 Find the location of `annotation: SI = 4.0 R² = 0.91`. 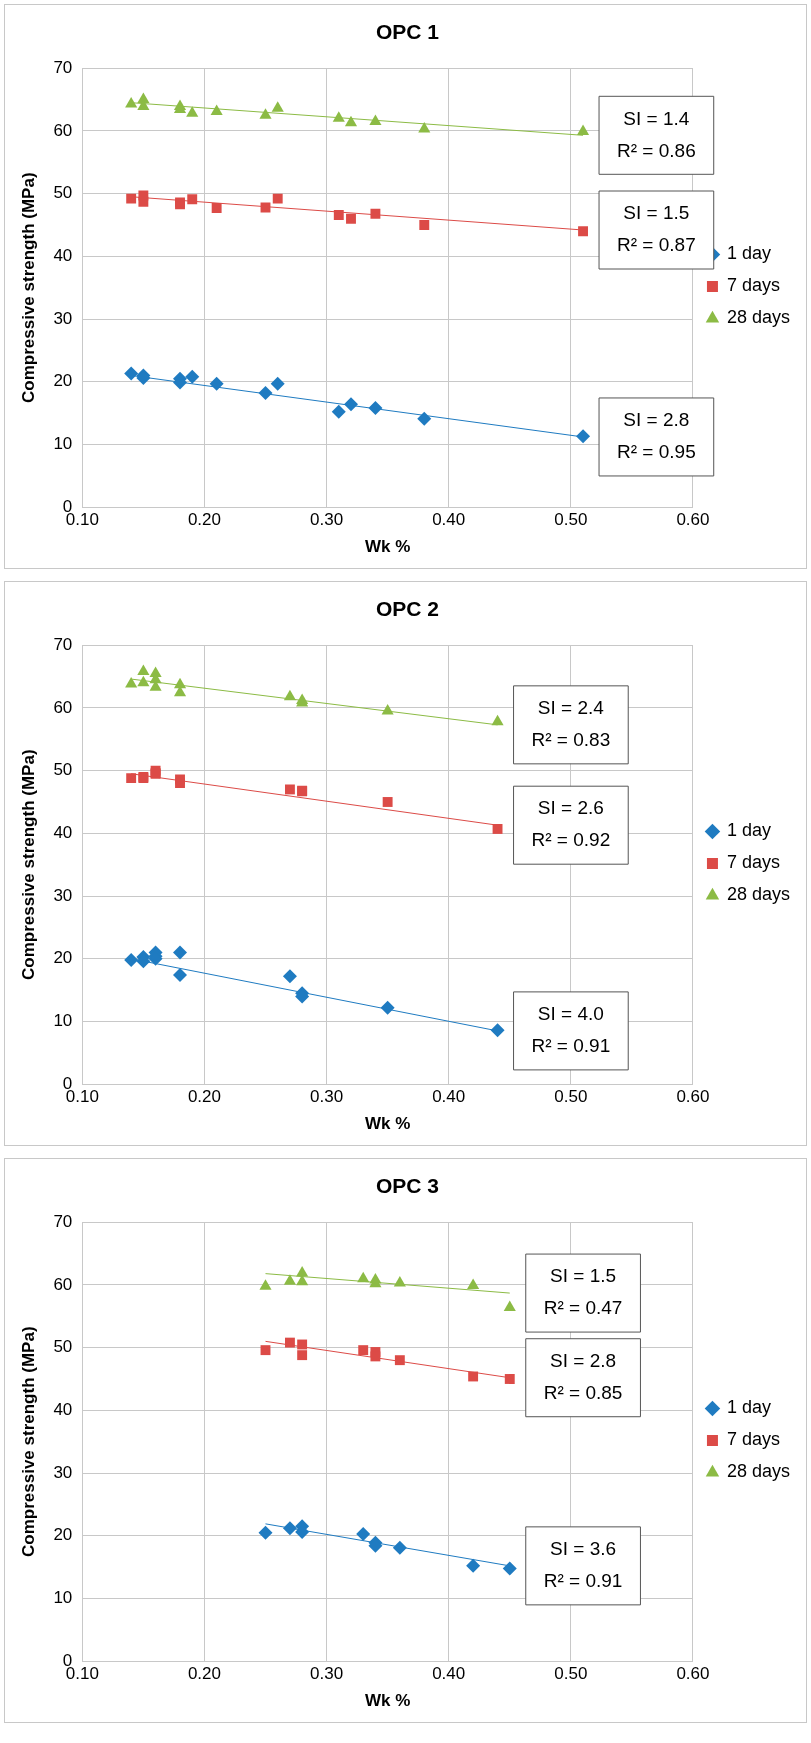

annotation: SI = 4.0 R² = 0.91 is located at coordinates (571, 1030).